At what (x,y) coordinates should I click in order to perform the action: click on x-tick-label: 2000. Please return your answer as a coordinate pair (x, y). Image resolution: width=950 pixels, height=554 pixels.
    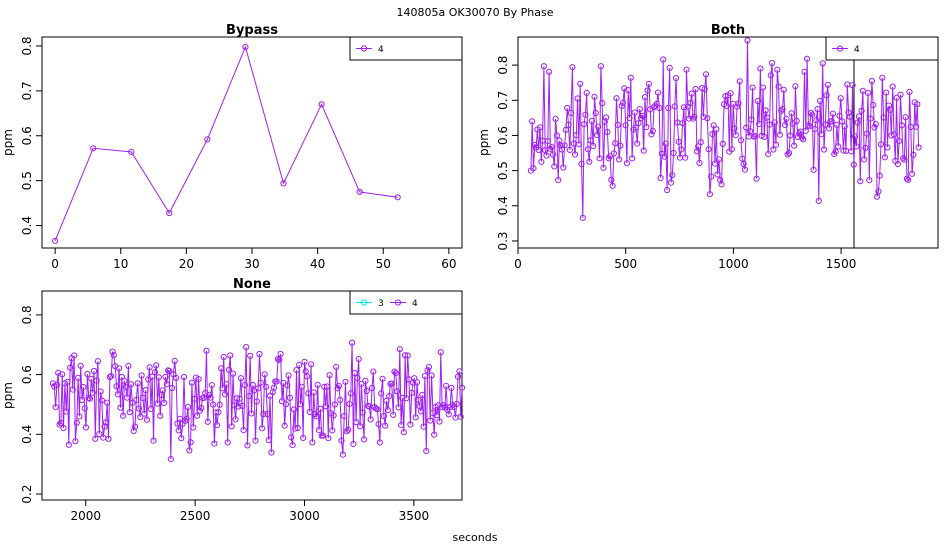
    Looking at the image, I should click on (85, 516).